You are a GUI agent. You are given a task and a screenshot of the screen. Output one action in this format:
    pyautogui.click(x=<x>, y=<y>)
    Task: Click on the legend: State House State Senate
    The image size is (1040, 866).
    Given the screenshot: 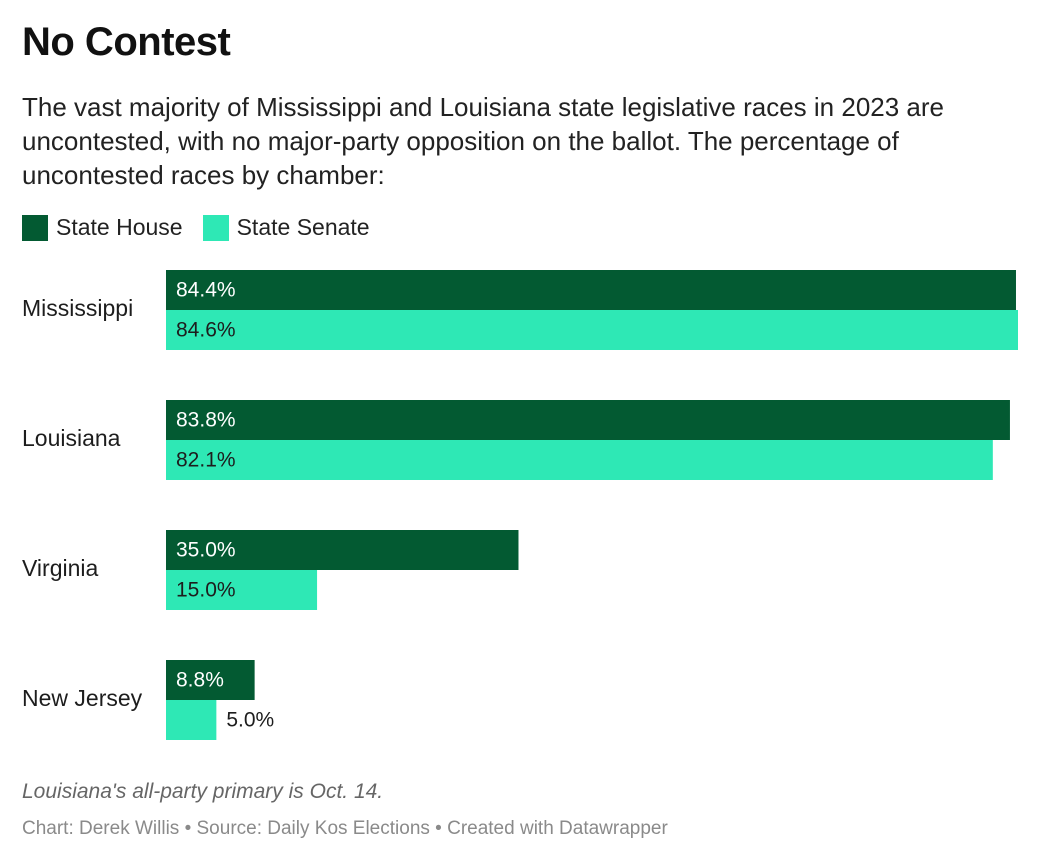 What is the action you would take?
    pyautogui.click(x=206, y=227)
    